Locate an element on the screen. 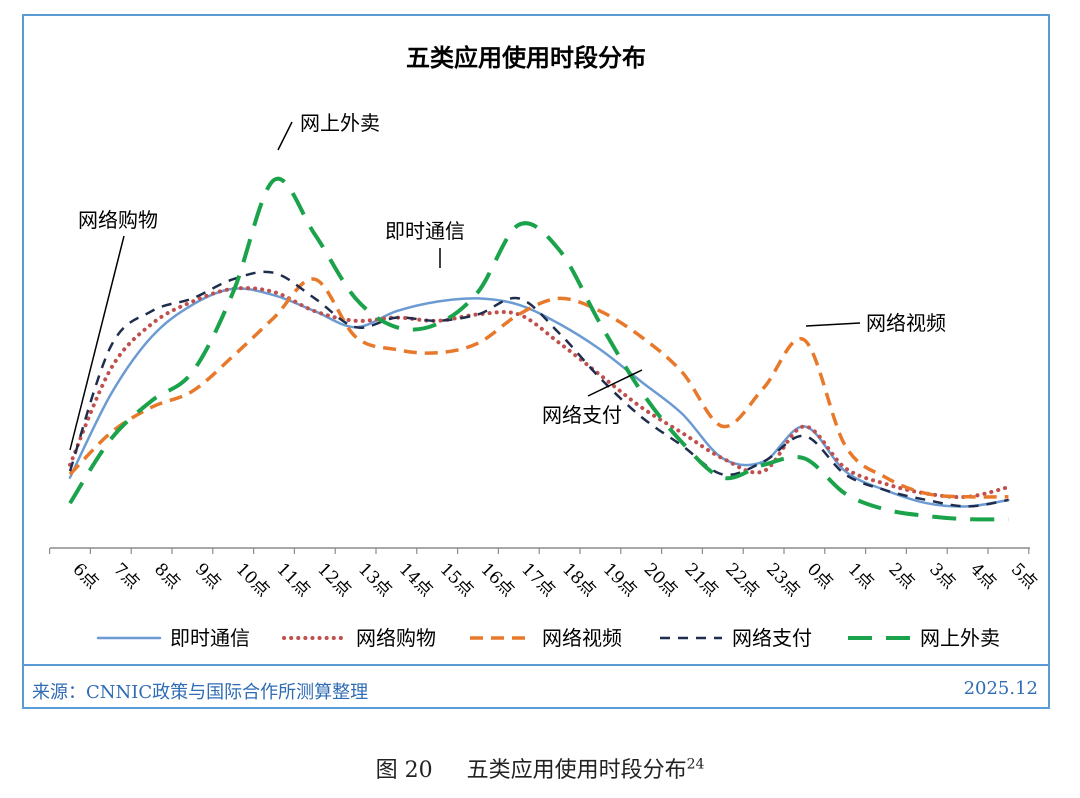 This screenshot has width=1080, height=798. annotation-label-网上外卖: 网上外卖 is located at coordinates (340, 123).